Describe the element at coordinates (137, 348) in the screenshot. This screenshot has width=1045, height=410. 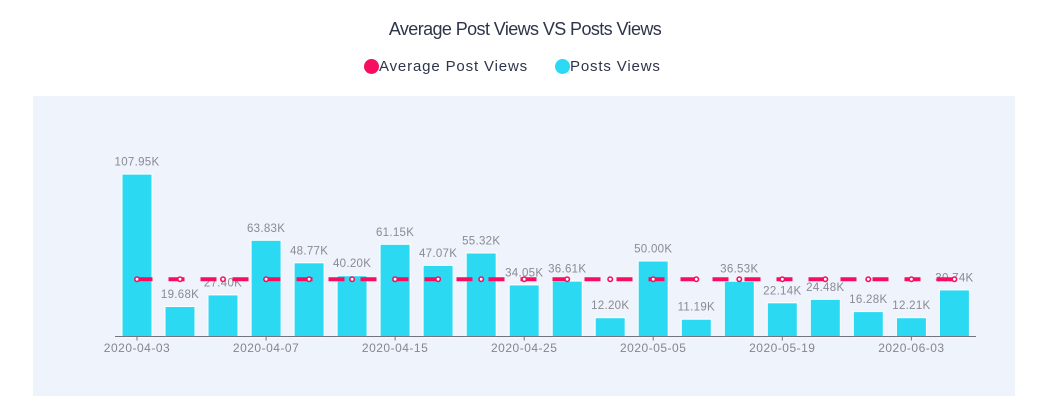
I see `svg-text: 2020-04-03` at that location.